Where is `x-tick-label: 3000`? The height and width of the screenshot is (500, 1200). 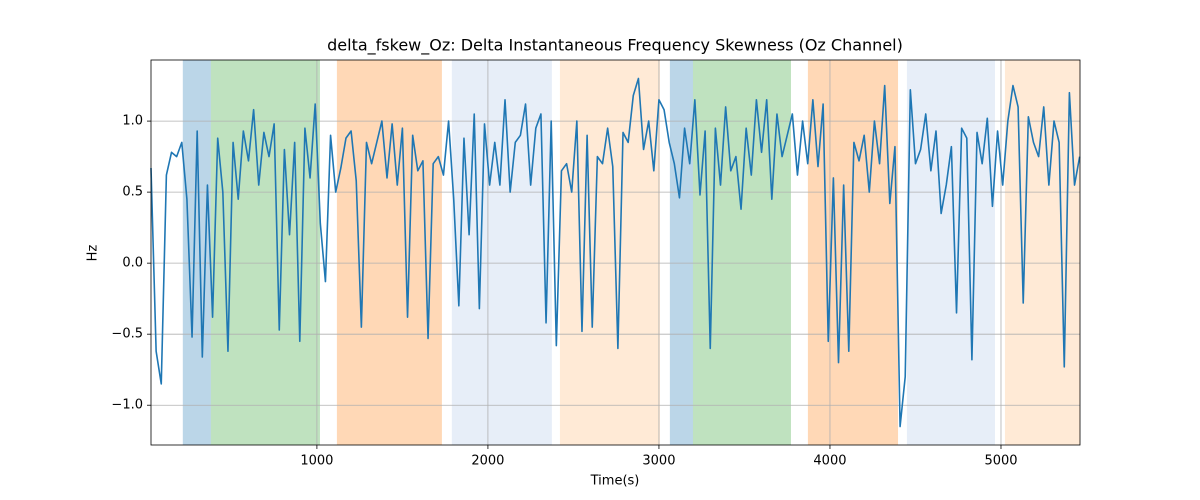 x-tick-label: 3000 is located at coordinates (658, 461).